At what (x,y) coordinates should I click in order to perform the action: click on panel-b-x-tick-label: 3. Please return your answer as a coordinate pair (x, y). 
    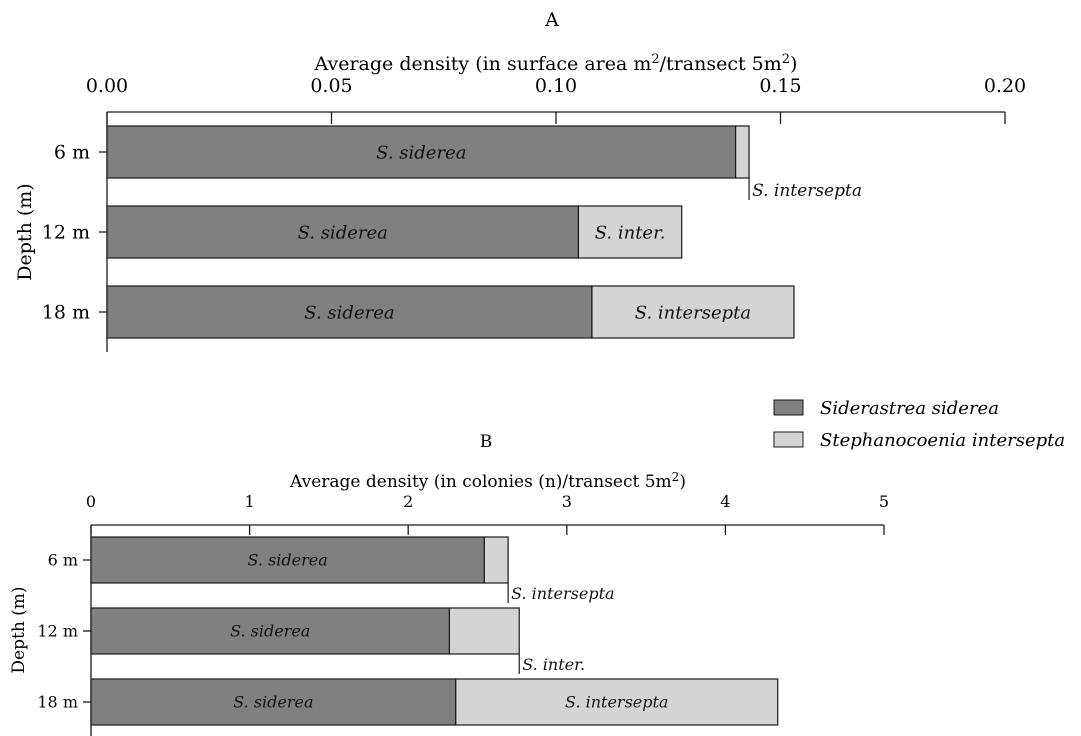
    Looking at the image, I should click on (567, 501).